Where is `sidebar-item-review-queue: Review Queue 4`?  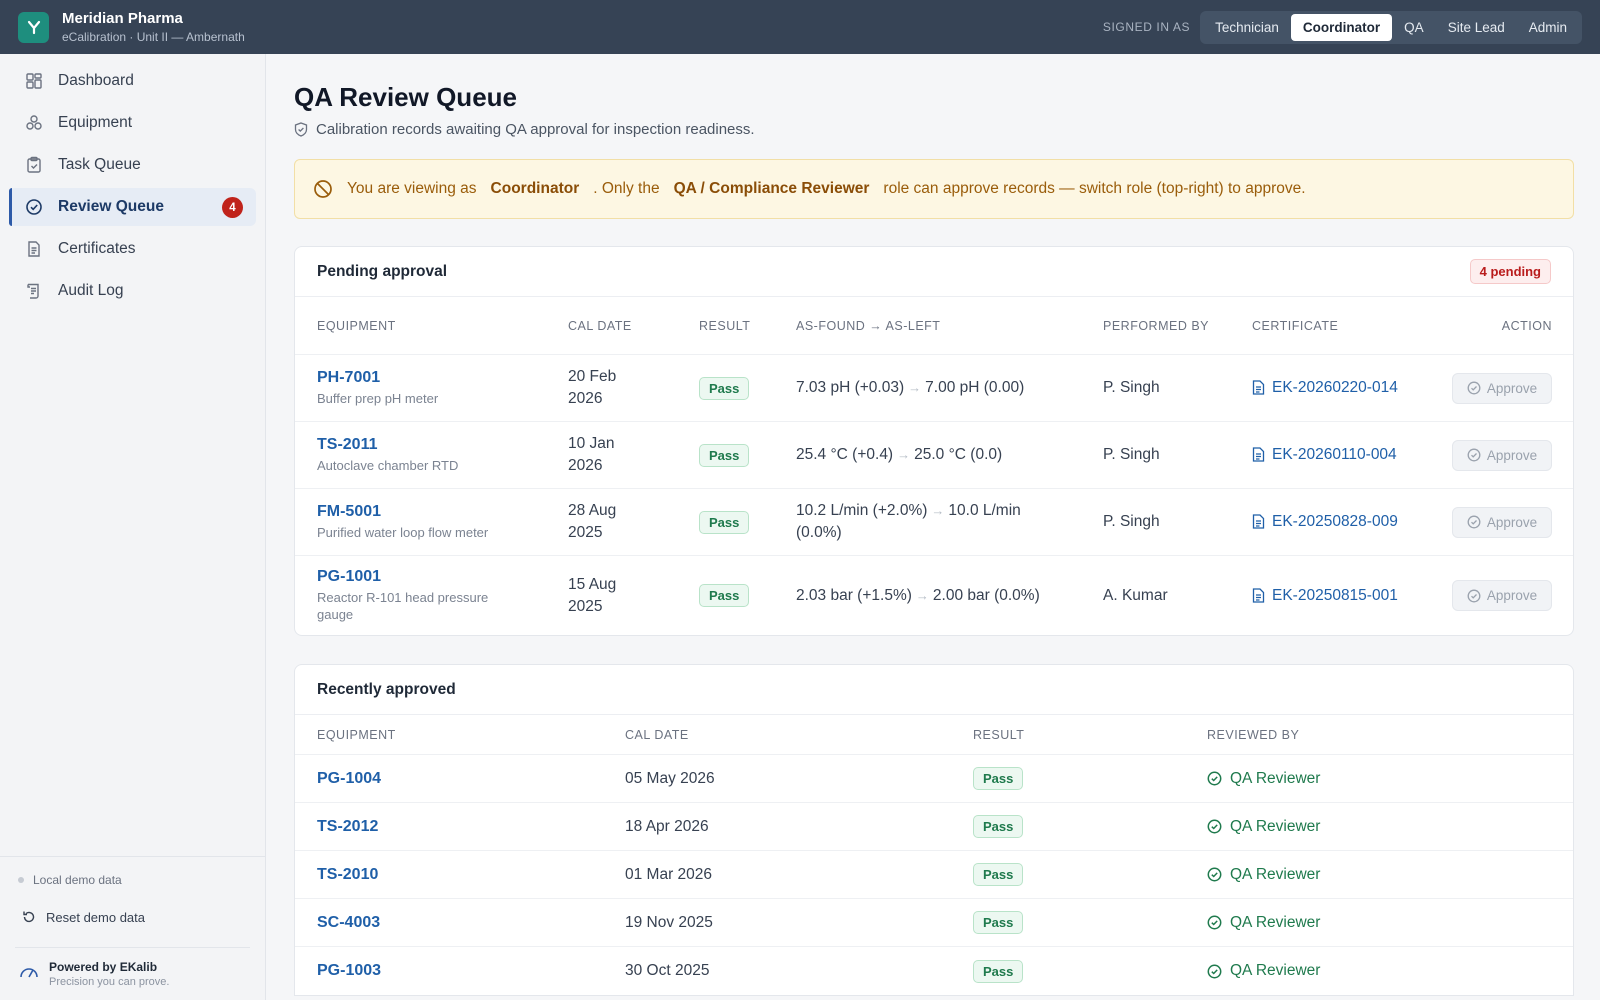 sidebar-item-review-queue: Review Queue 4 is located at coordinates (132, 207).